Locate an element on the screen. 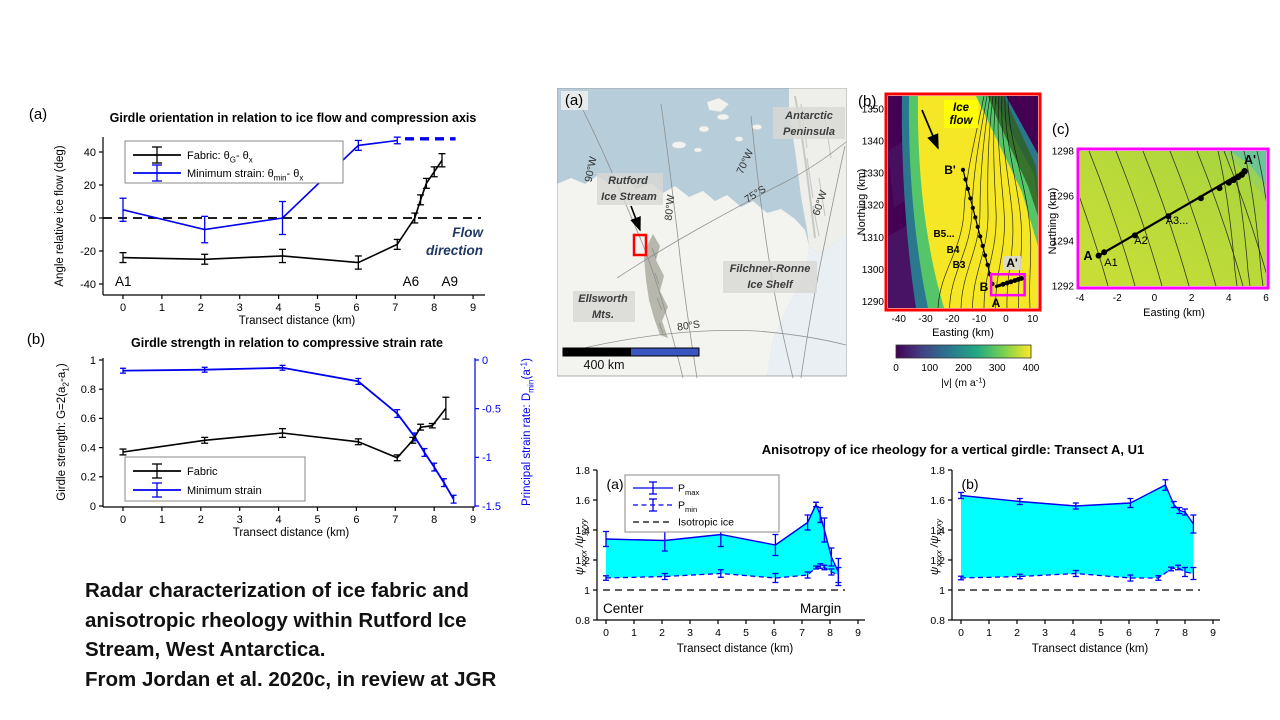  y-tick: 1294 is located at coordinates (1063, 242).